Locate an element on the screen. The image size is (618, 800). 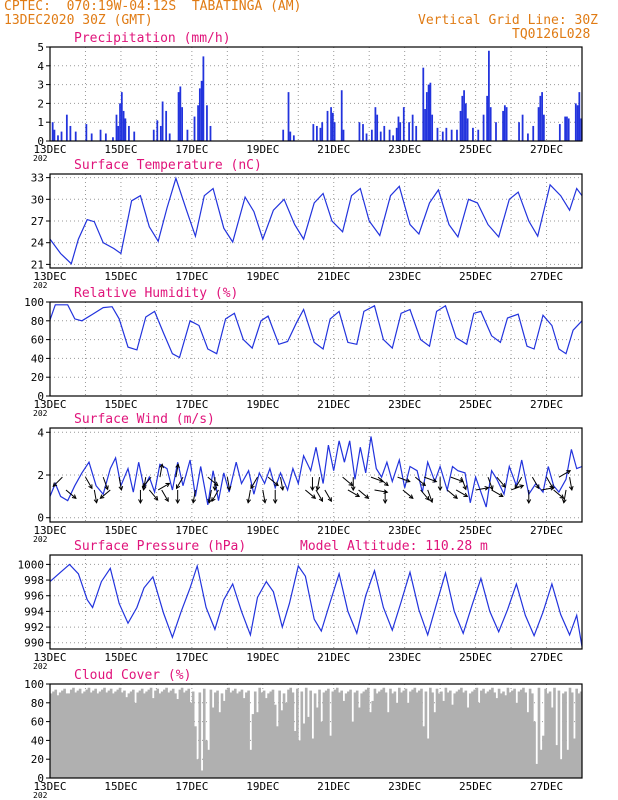
cloud-date-label: 21DEC is located at coordinates (333, 786).